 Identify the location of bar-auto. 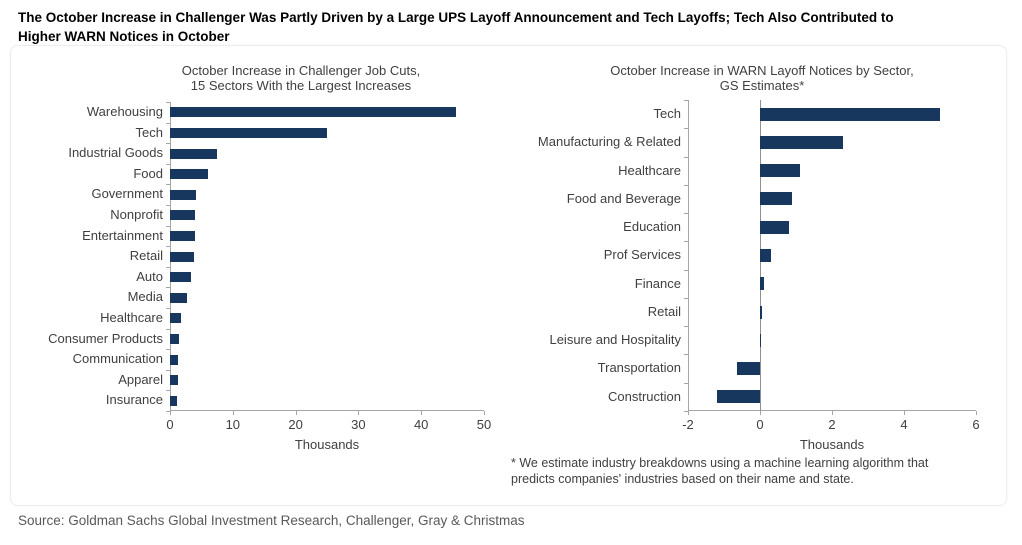
(181, 277).